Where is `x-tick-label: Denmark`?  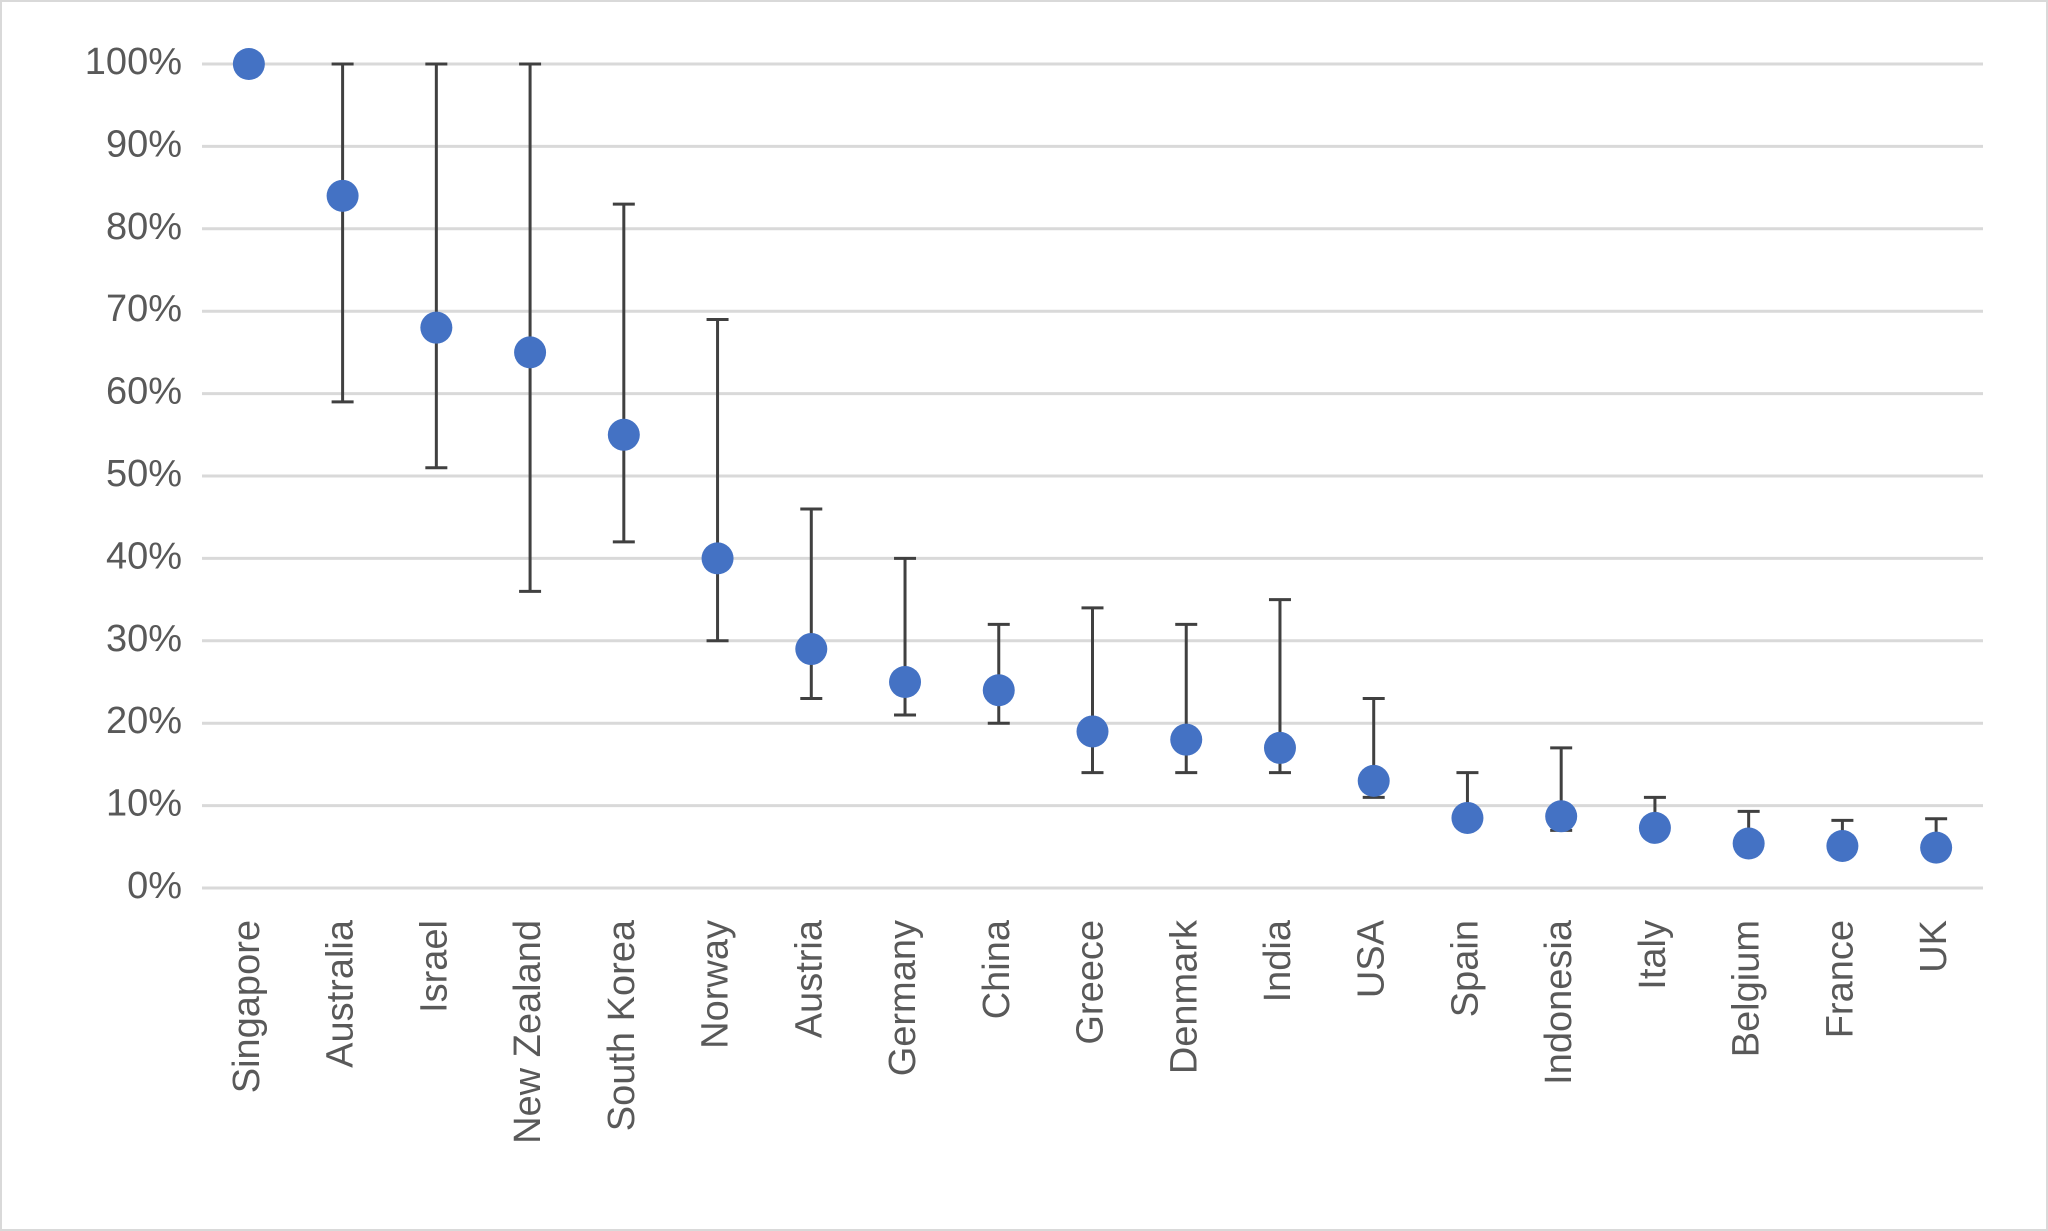 x-tick-label: Denmark is located at coordinates (1184, 996).